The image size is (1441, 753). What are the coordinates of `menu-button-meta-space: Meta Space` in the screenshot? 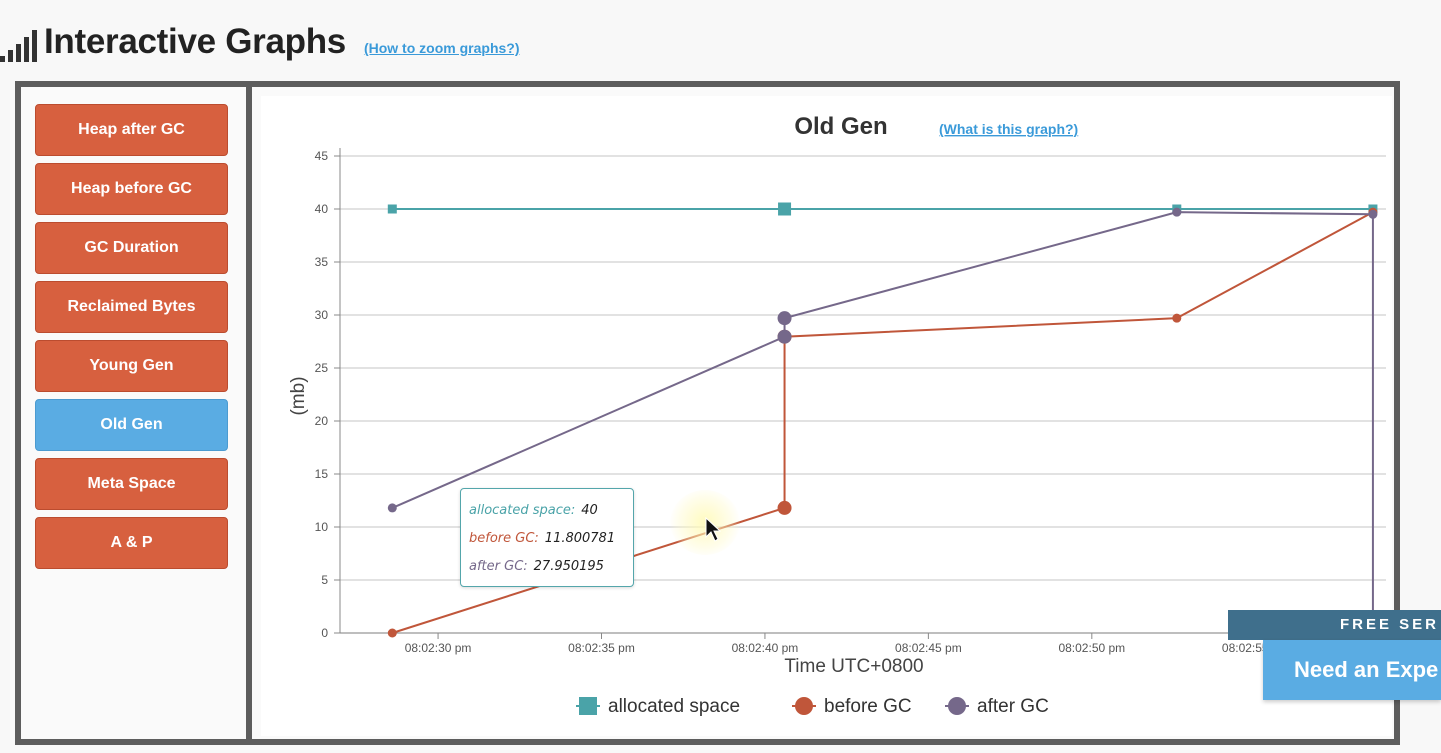 It's located at (131, 484).